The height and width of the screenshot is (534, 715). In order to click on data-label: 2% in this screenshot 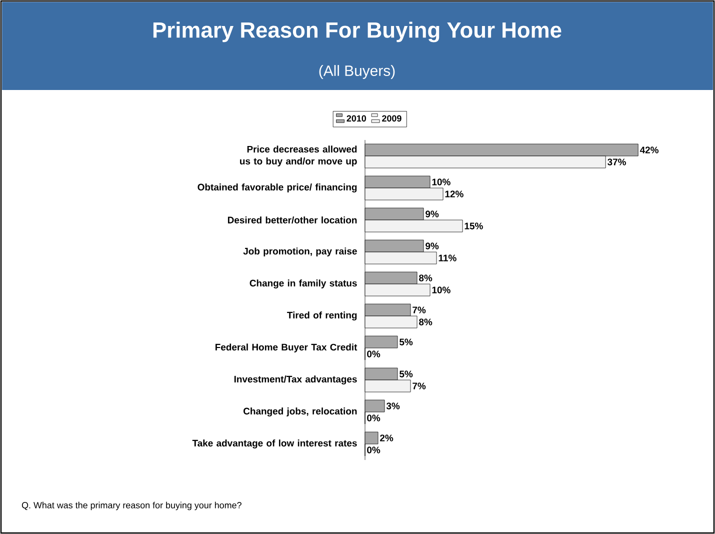, I will do `click(387, 438)`.